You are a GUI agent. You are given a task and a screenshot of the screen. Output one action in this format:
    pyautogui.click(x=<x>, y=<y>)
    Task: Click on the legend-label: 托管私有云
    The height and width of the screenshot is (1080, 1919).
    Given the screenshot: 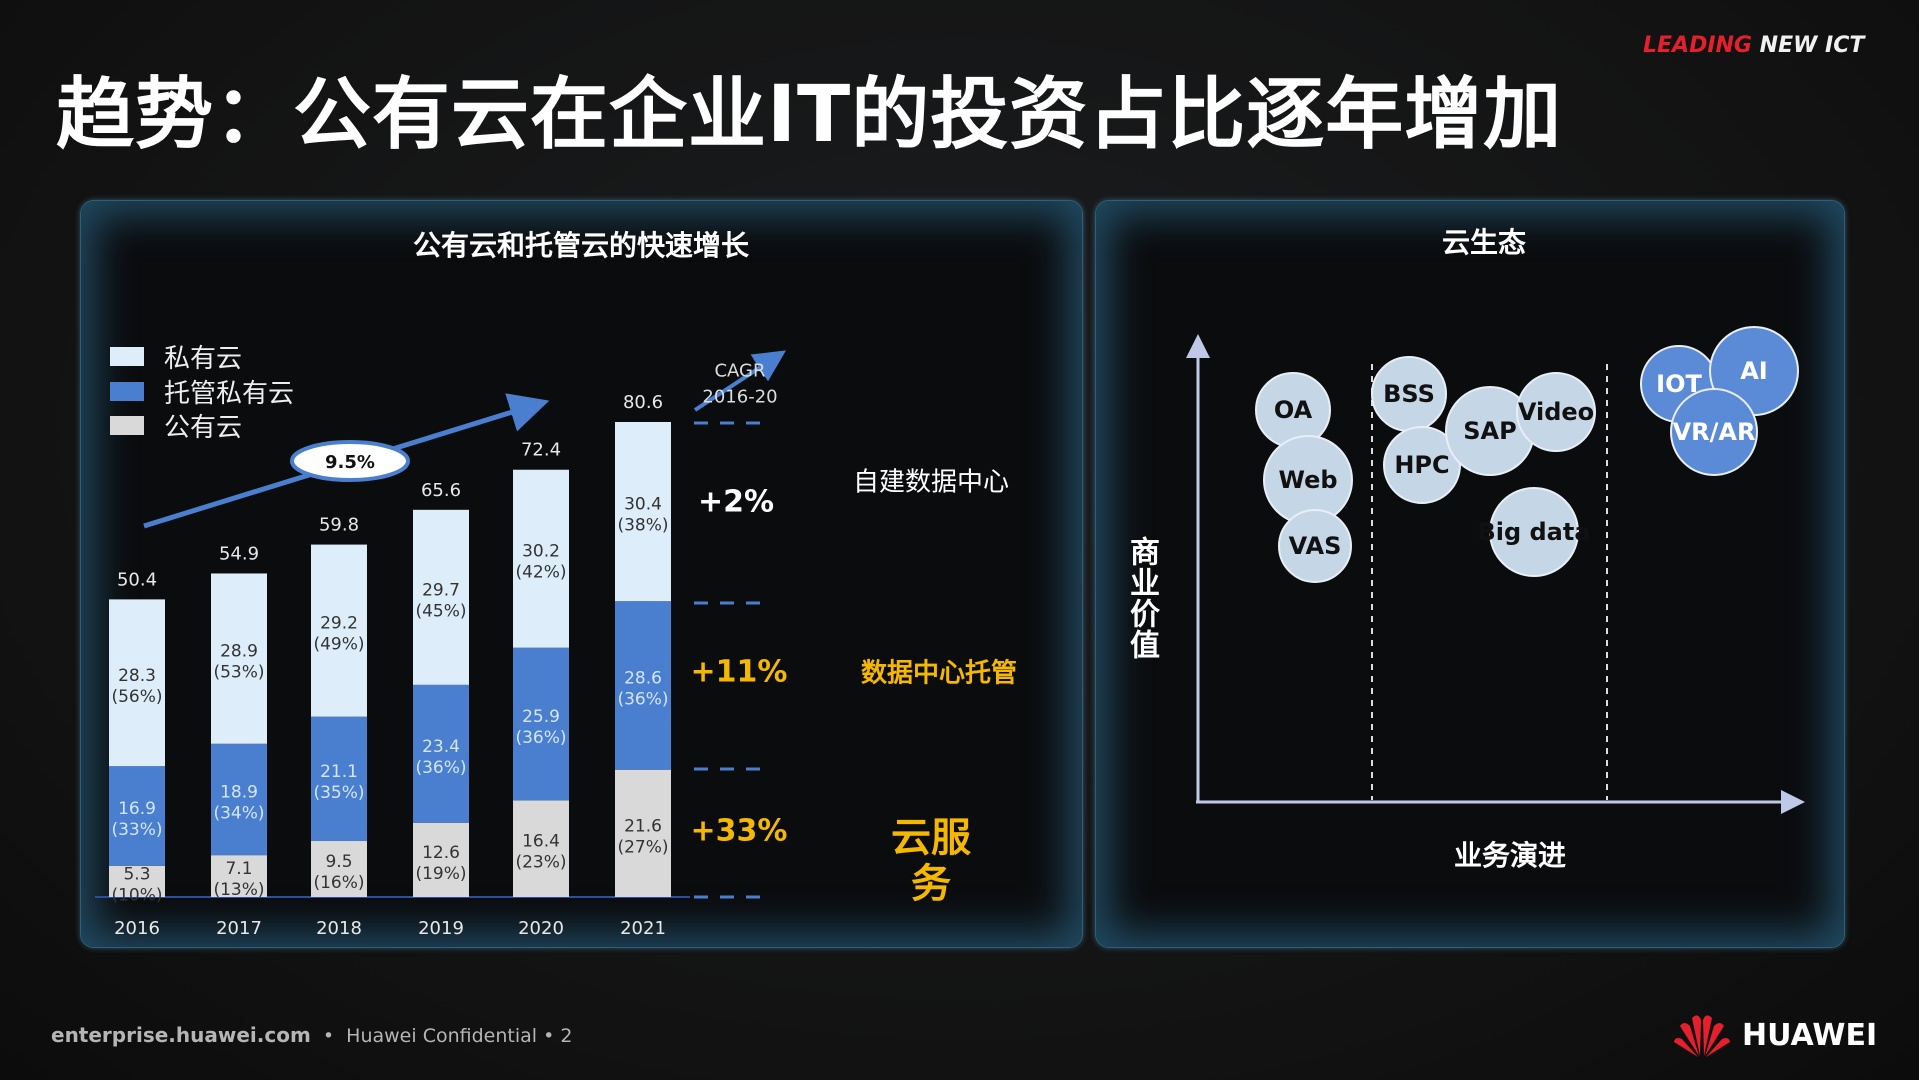 What is the action you would take?
    pyautogui.click(x=229, y=394)
    